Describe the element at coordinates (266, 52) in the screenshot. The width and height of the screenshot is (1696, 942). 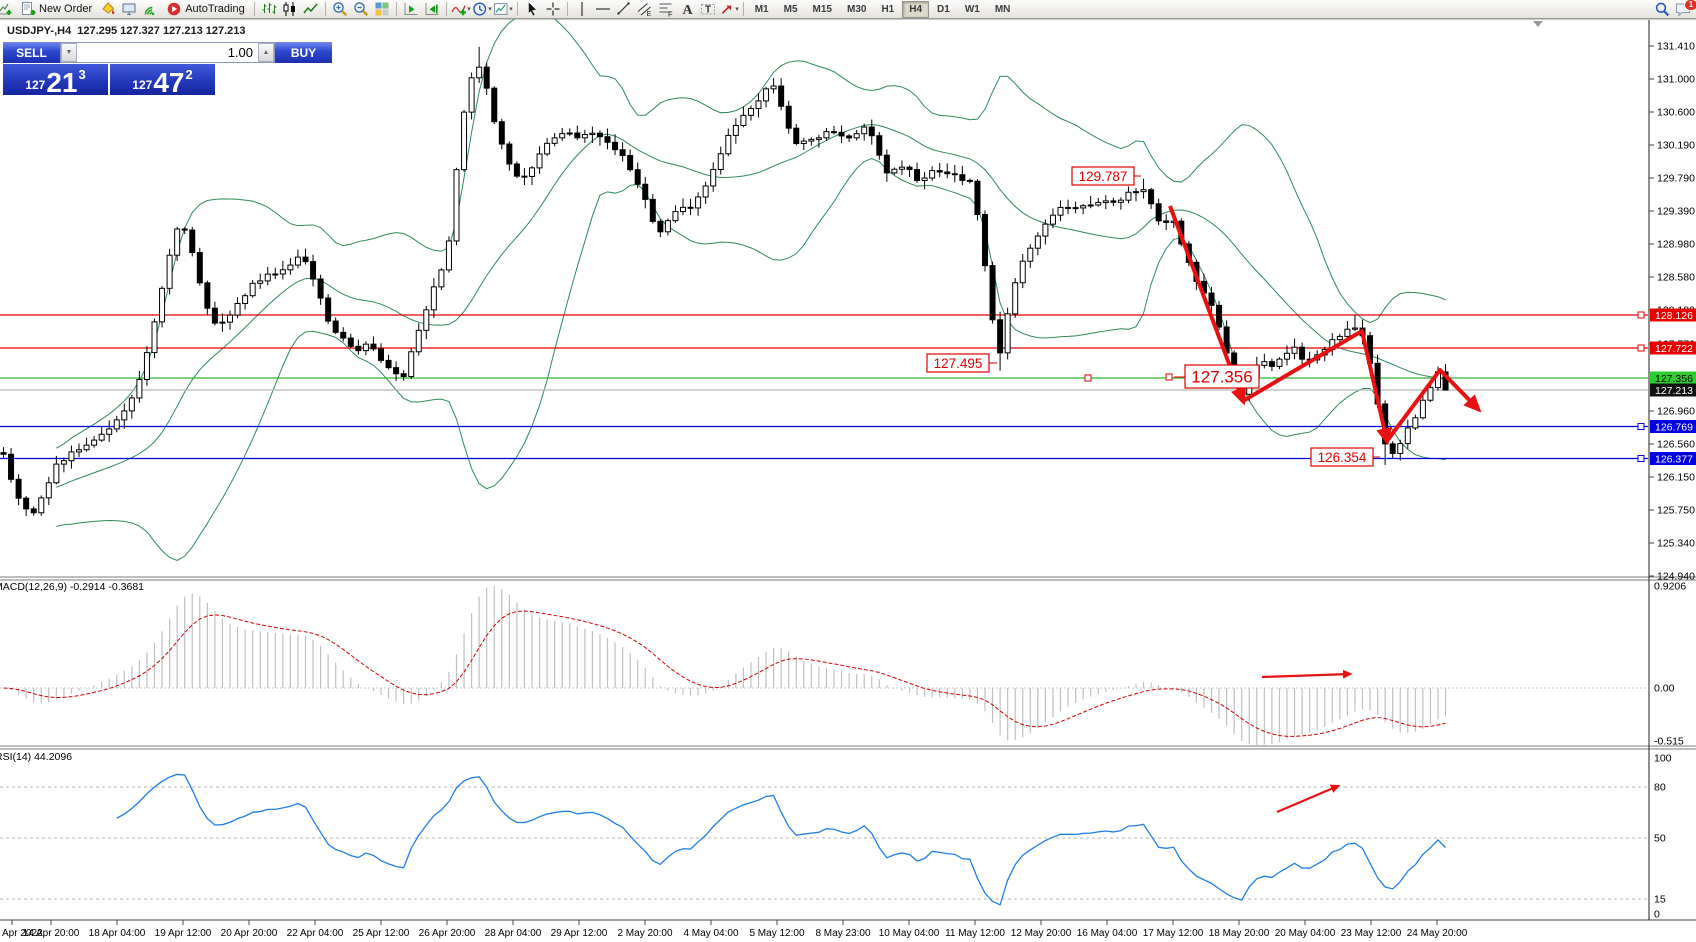
I see `volume-increase-button: ▲` at that location.